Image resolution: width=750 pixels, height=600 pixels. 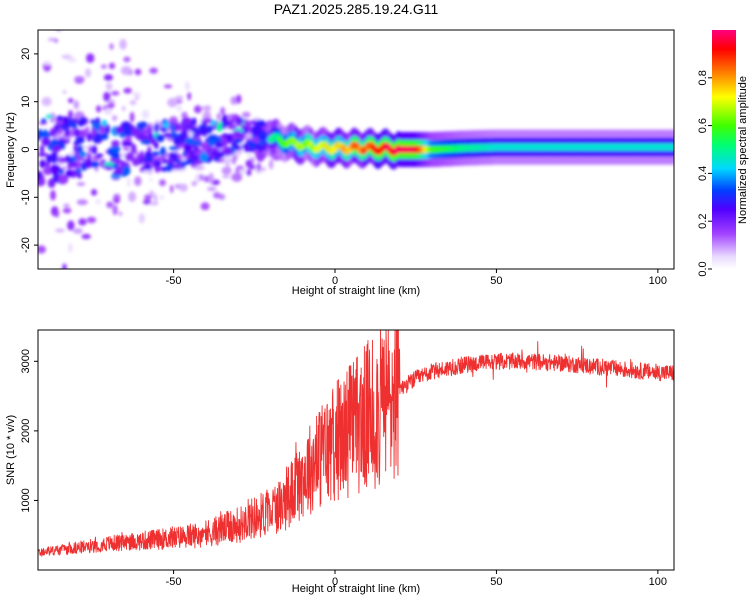 I want to click on ridge-segment, so click(x=672, y=147).